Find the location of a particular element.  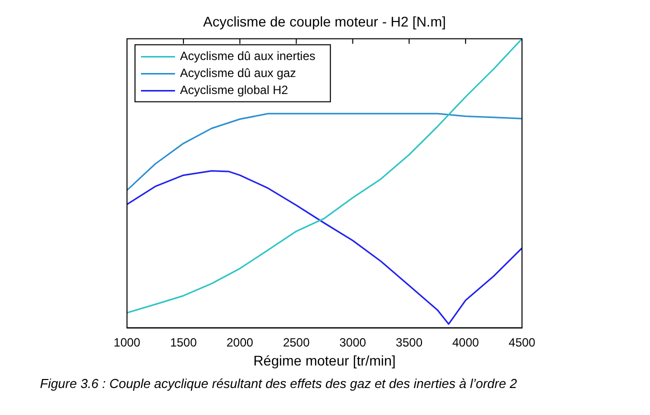

x-tick-label: 2000 is located at coordinates (240, 342).